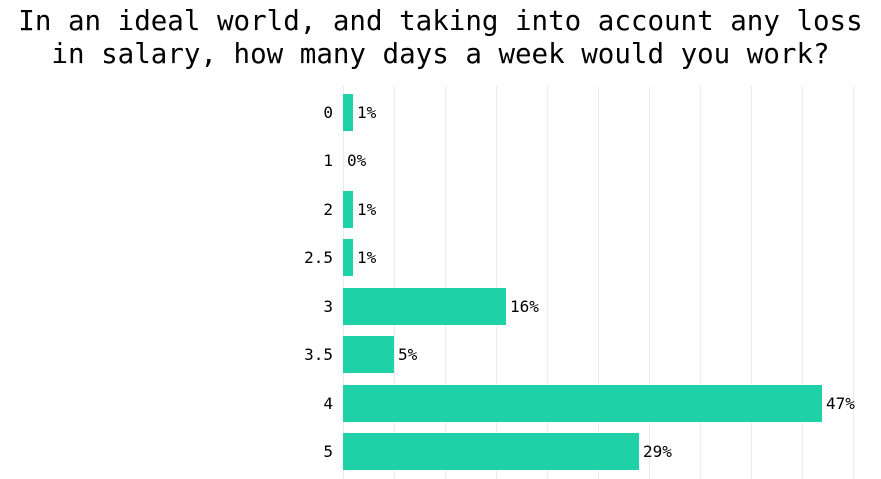 This screenshot has height=479, width=881. What do you see at coordinates (328, 451) in the screenshot?
I see `category-label-5: 5` at bounding box center [328, 451].